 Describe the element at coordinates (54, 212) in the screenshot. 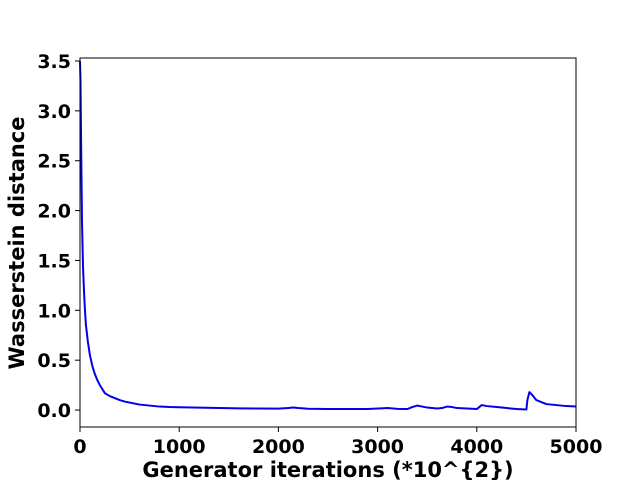

I see `y-tick-label: 2.0` at that location.